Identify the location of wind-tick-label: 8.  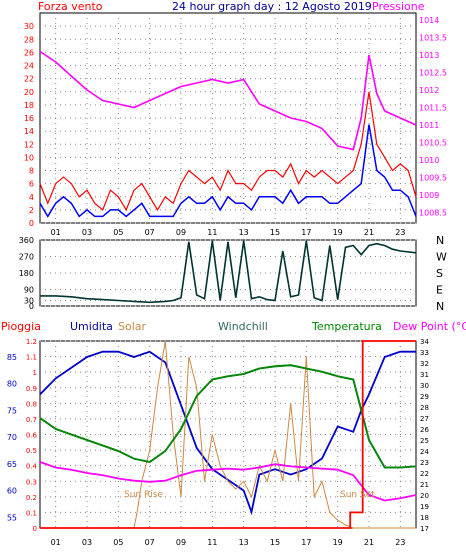
(31, 171).